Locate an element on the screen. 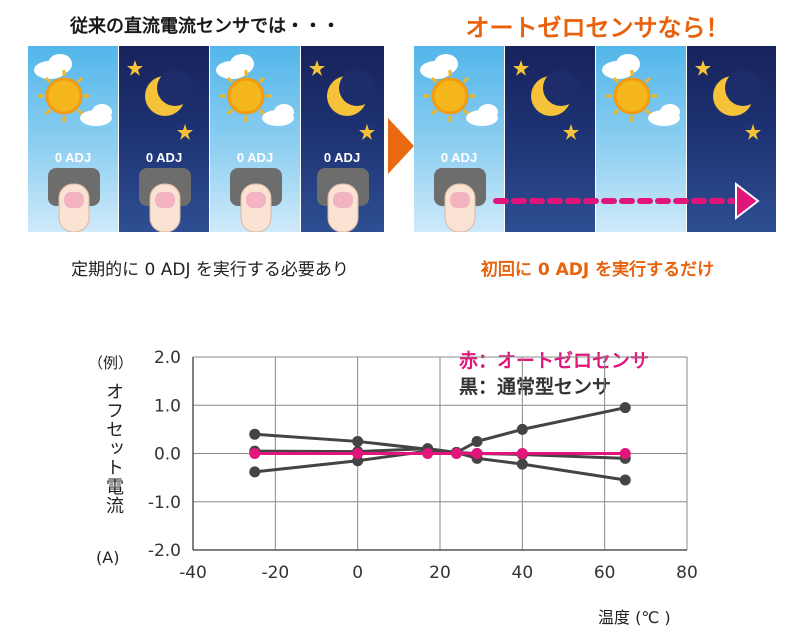 The image size is (800, 640). continuous-arrow is located at coordinates (626, 201).